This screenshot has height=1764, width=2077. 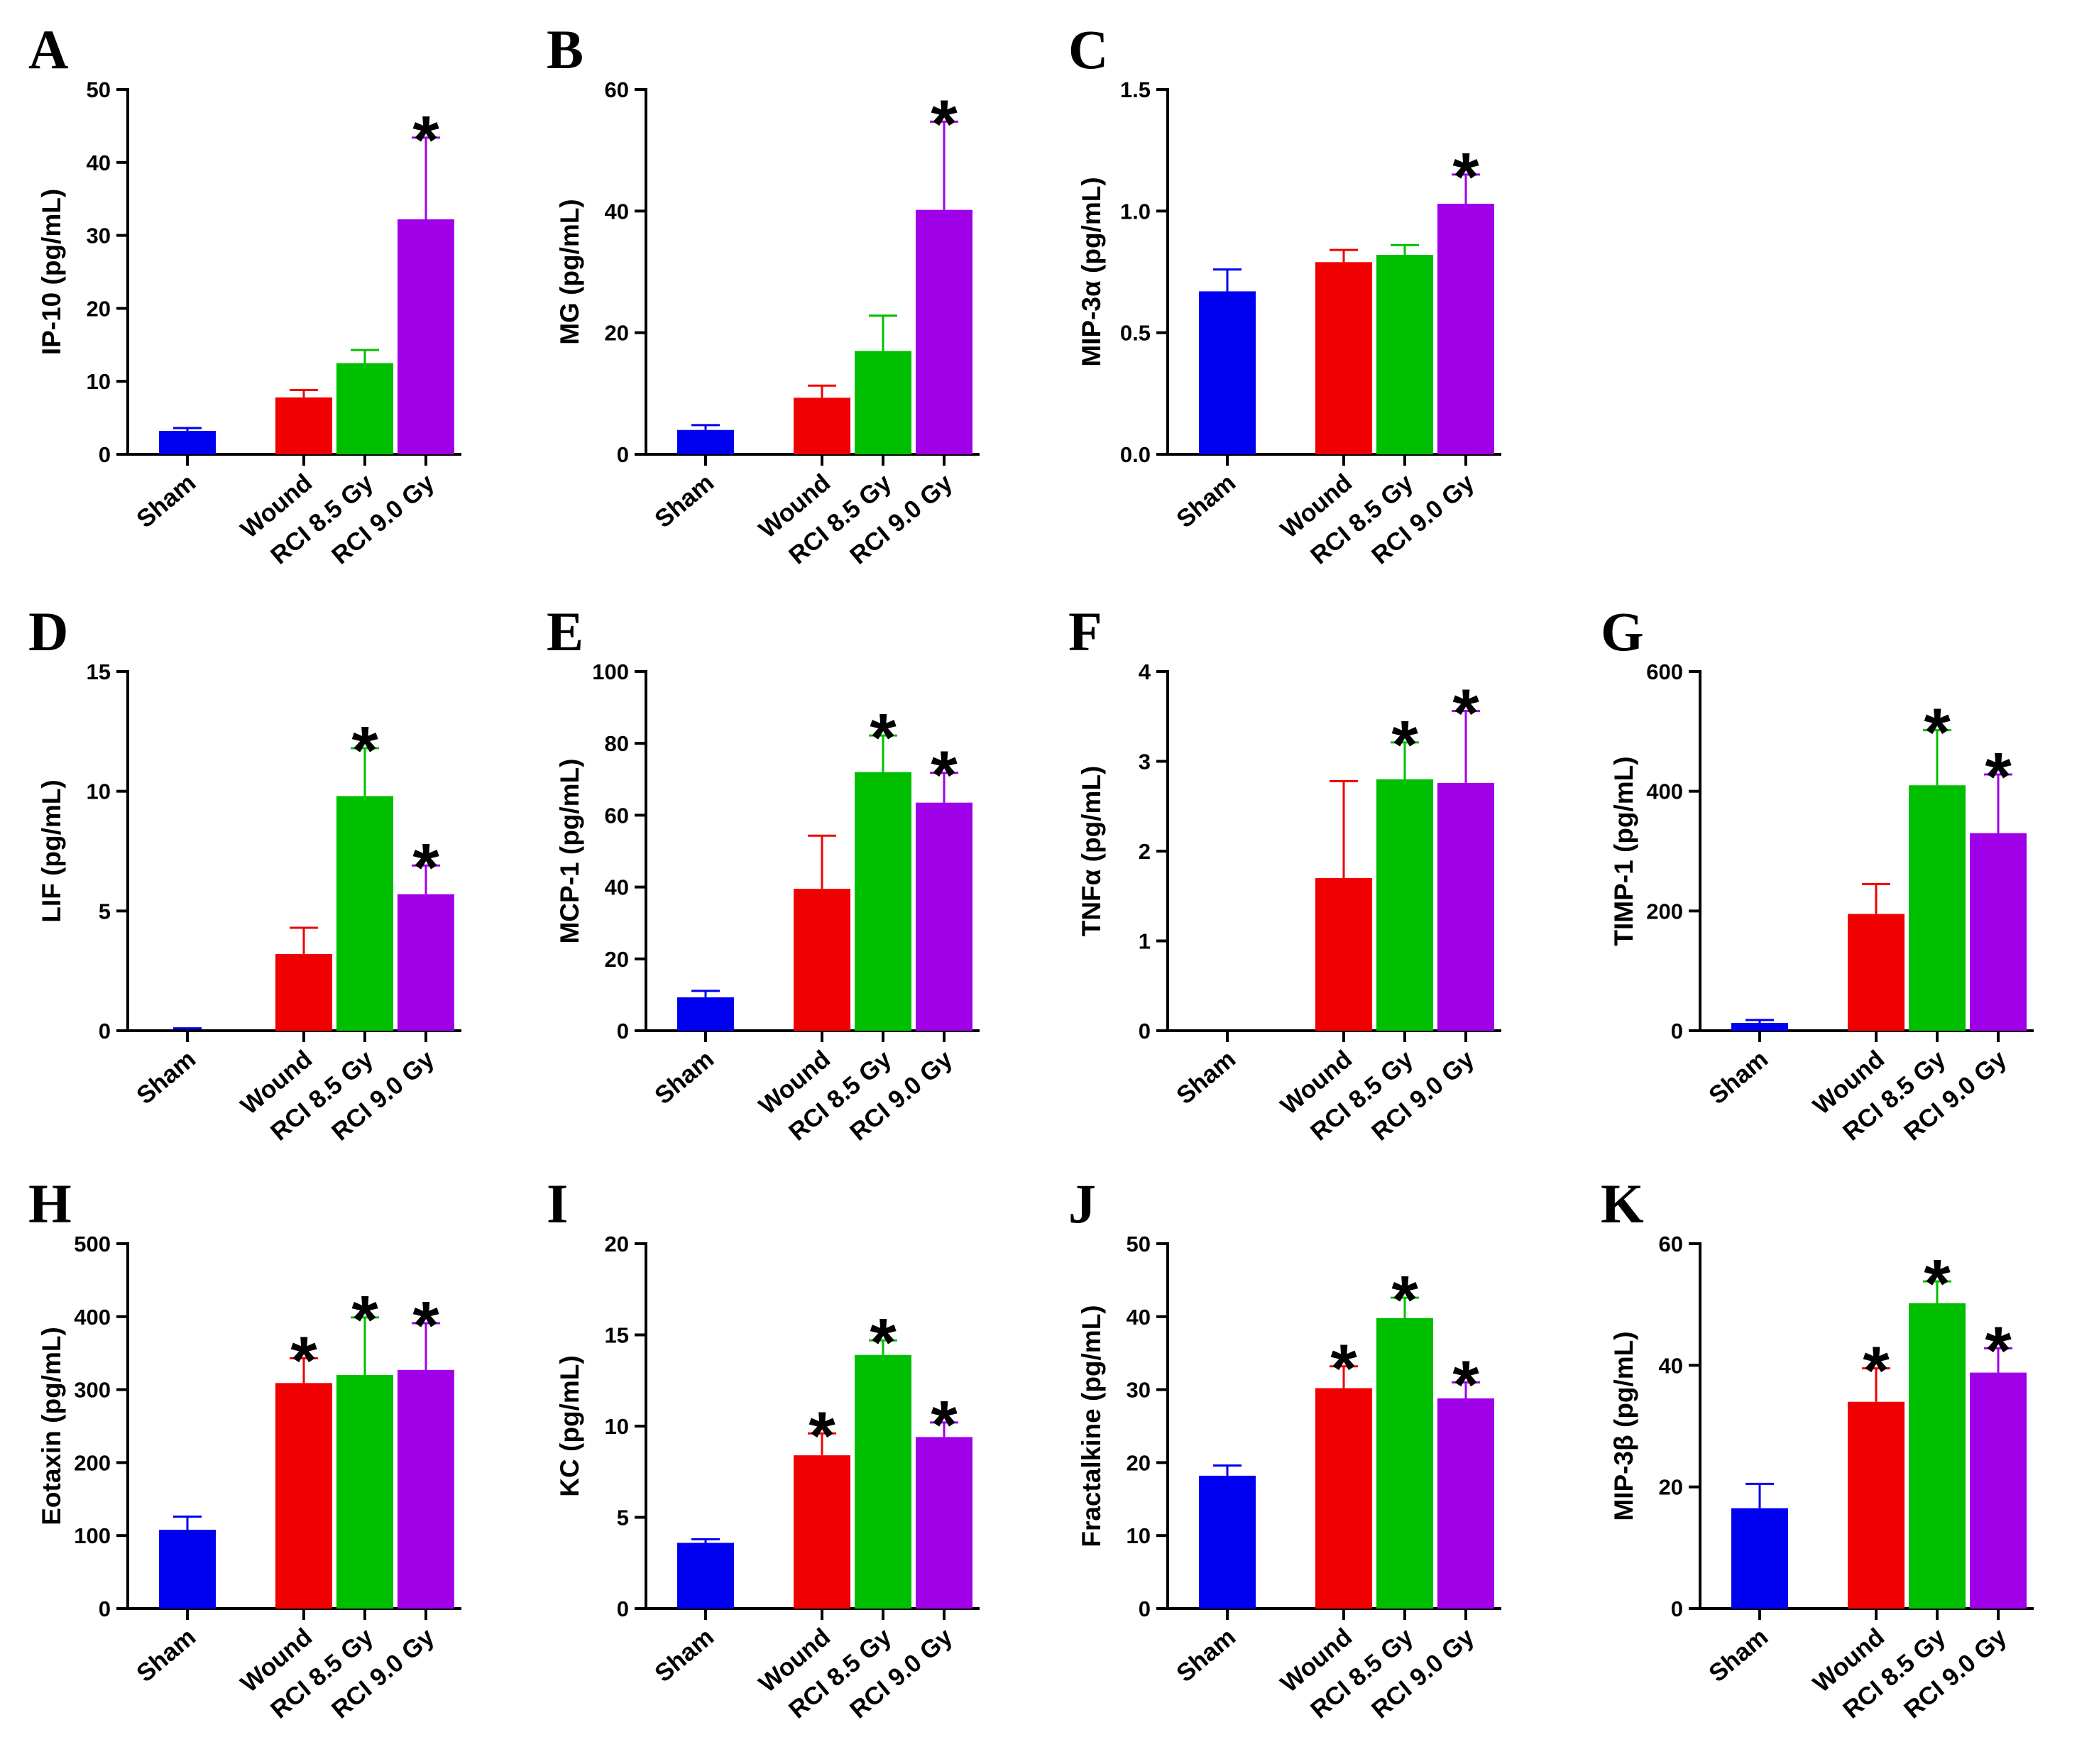 What do you see at coordinates (1623, 851) in the screenshot?
I see `y-axis-label: TIMP-1 (pg/mL)` at bounding box center [1623, 851].